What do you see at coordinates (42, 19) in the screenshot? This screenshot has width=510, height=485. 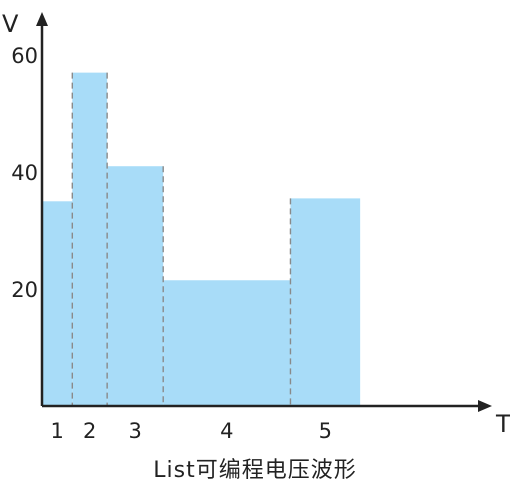 I see `y-axis-arrow` at bounding box center [42, 19].